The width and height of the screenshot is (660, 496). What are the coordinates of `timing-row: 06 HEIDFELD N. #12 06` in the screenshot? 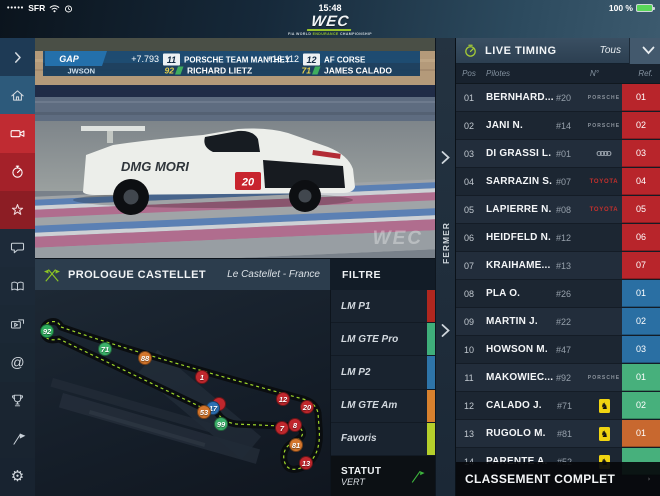 It's located at (558, 238).